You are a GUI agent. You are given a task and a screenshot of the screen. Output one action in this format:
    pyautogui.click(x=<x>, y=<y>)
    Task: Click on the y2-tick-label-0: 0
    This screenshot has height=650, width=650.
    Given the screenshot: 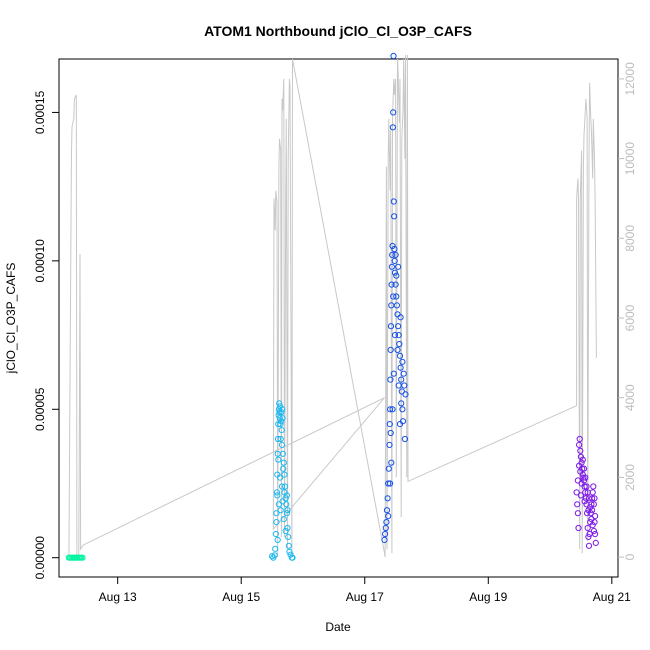 What is the action you would take?
    pyautogui.click(x=630, y=556)
    